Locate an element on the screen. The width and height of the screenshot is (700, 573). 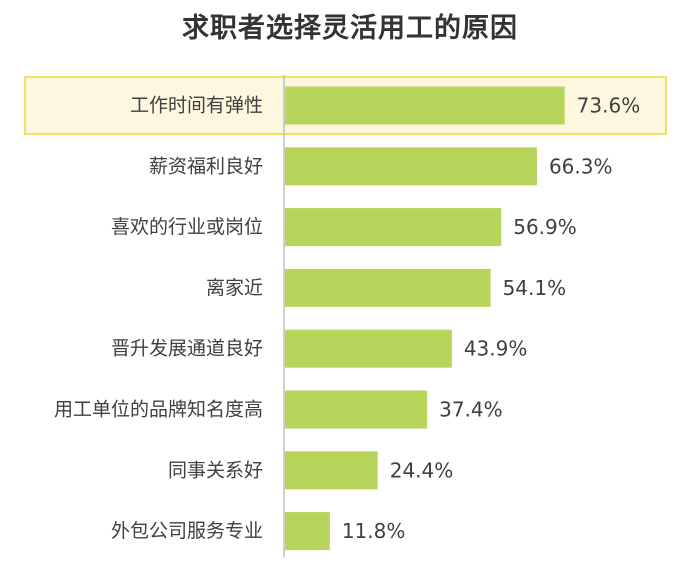
value-label: 11.8% is located at coordinates (374, 531).